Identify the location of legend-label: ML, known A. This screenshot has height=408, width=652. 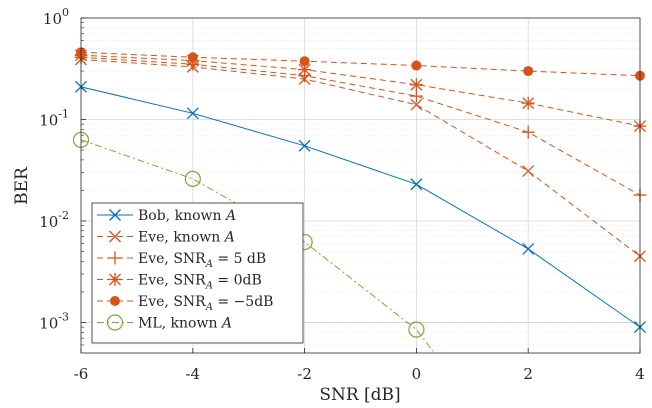
(185, 324).